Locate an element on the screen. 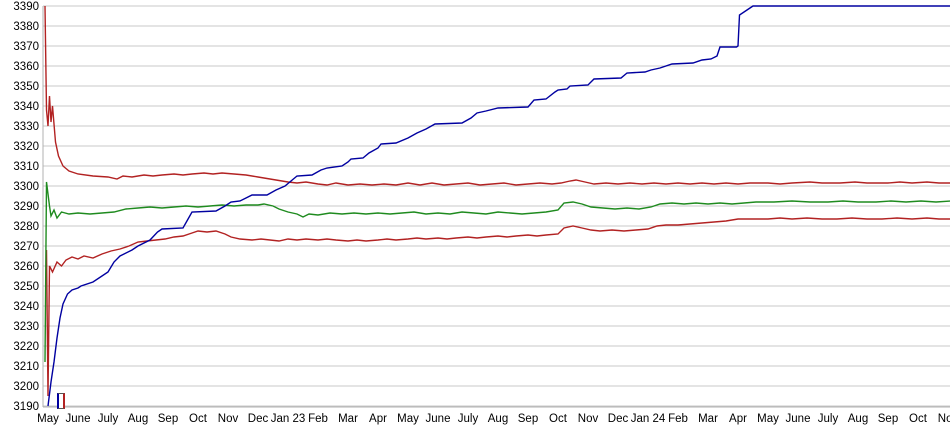  y-tick-label: 3280 is located at coordinates (26, 227).